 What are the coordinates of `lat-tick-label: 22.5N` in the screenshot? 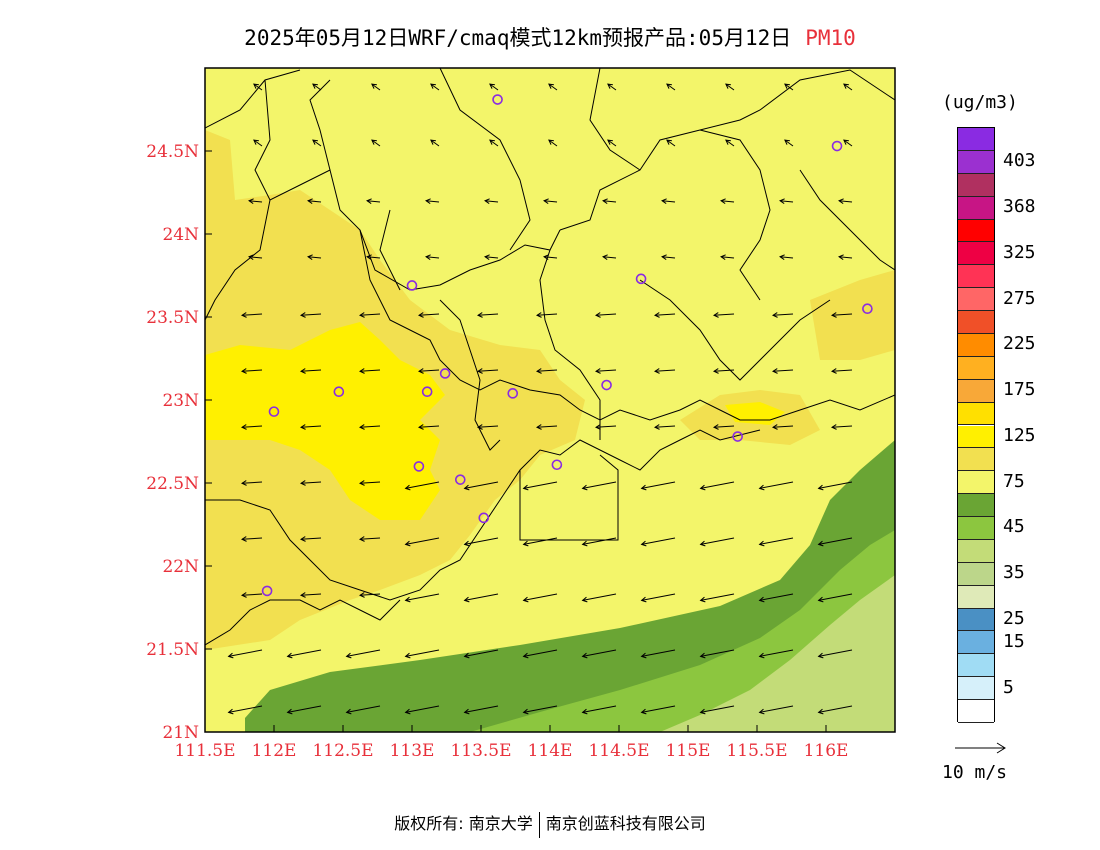 It's located at (172, 484).